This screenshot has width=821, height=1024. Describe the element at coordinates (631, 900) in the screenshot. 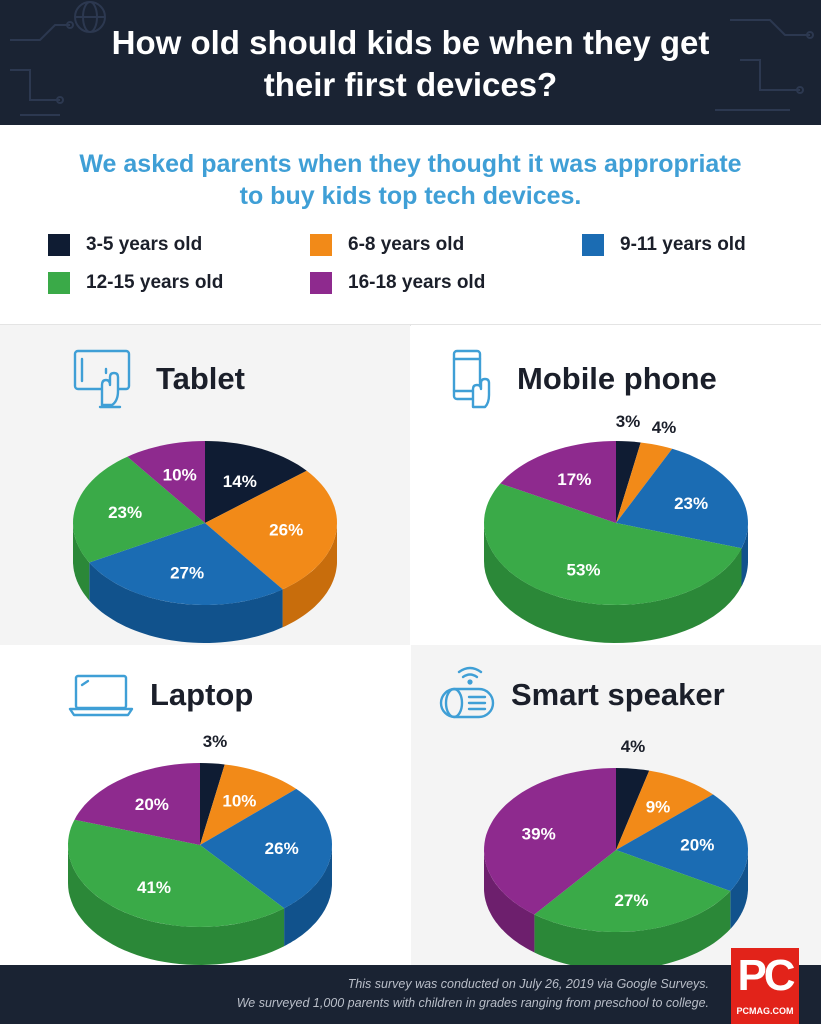

I see `pie-label-12-15-years-old: 27%` at that location.